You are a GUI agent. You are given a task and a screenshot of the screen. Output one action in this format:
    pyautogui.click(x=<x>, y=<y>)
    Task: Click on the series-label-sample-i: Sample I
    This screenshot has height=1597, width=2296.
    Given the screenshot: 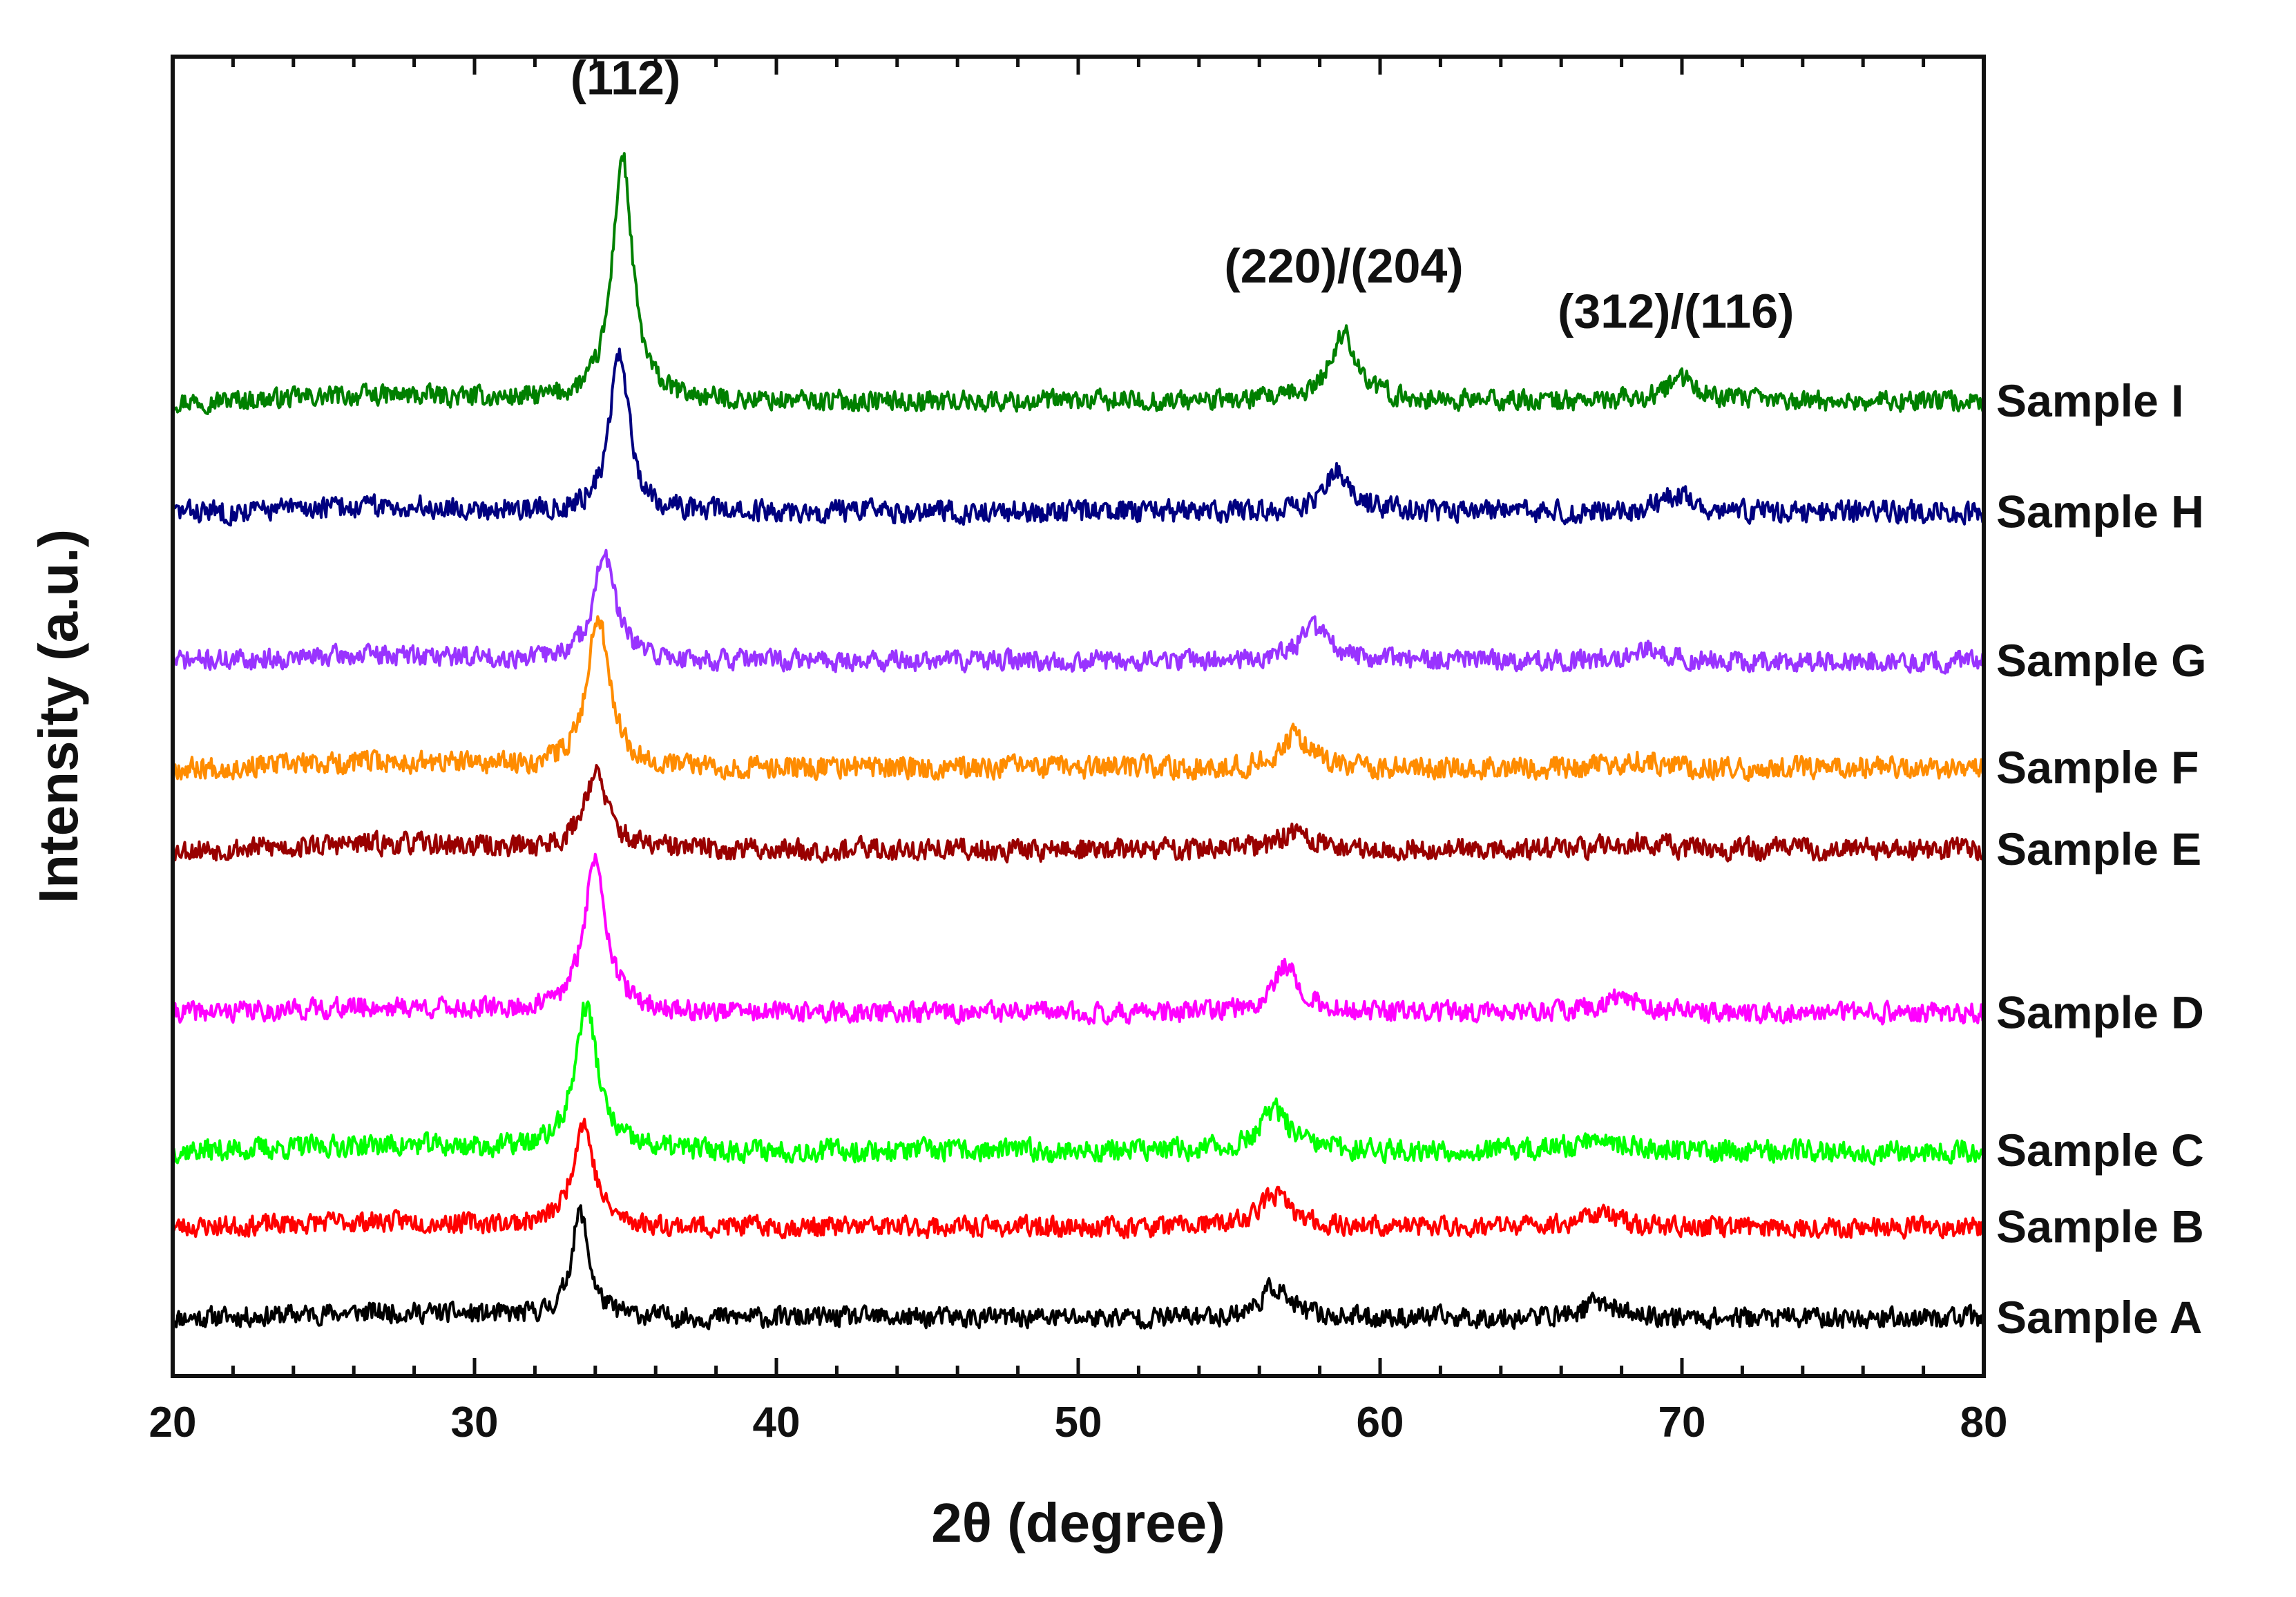 What is the action you would take?
    pyautogui.click(x=2089, y=400)
    